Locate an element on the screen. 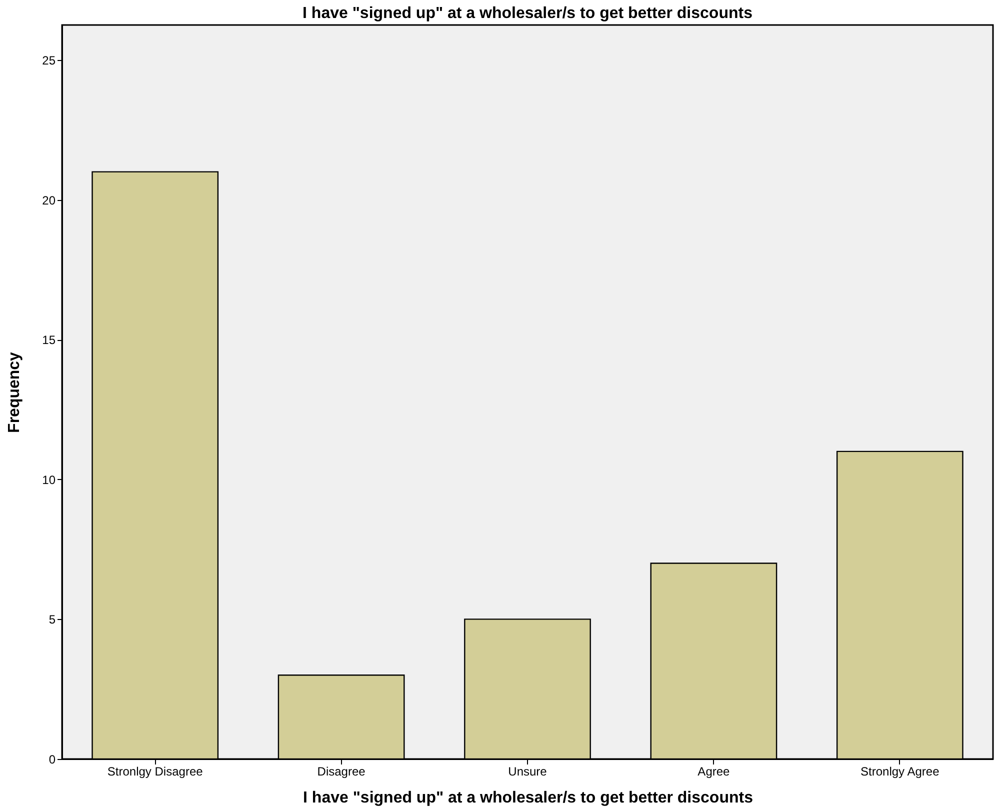  y-tick-label: 10 is located at coordinates (49, 479).